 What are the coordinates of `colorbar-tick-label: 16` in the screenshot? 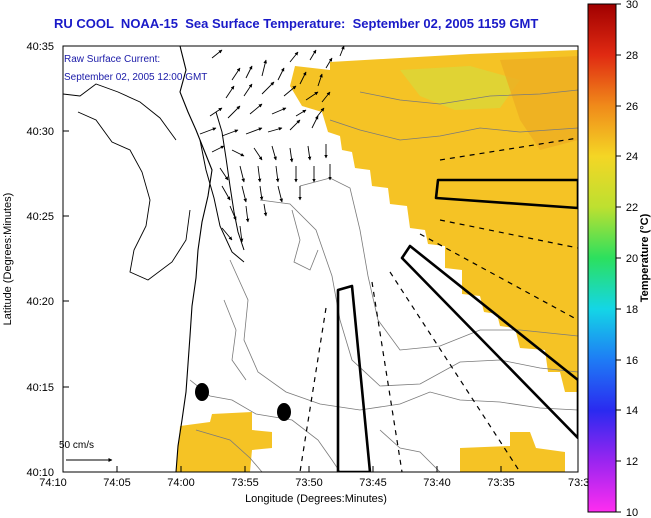 It's located at (632, 361).